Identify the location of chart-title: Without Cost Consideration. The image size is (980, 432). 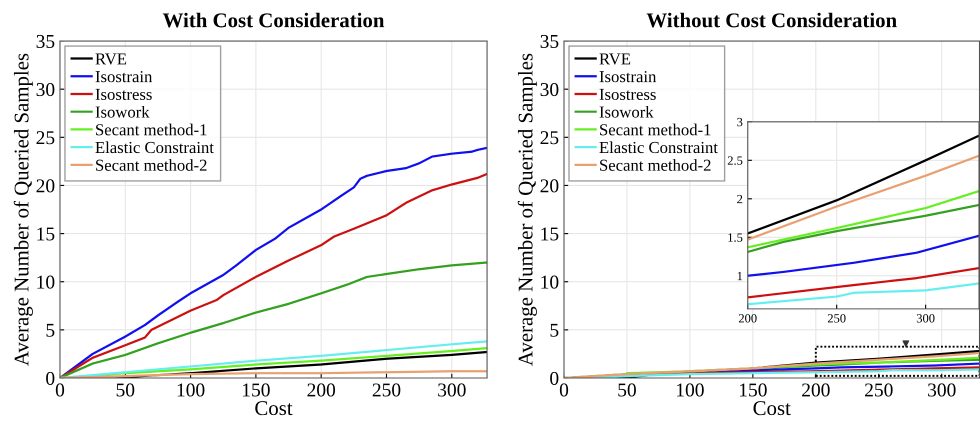
(771, 20).